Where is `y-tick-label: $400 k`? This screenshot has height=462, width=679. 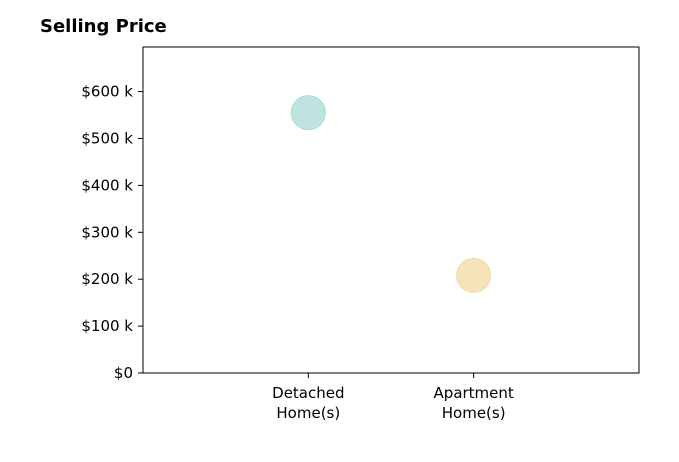 y-tick-label: $400 k is located at coordinates (107, 185).